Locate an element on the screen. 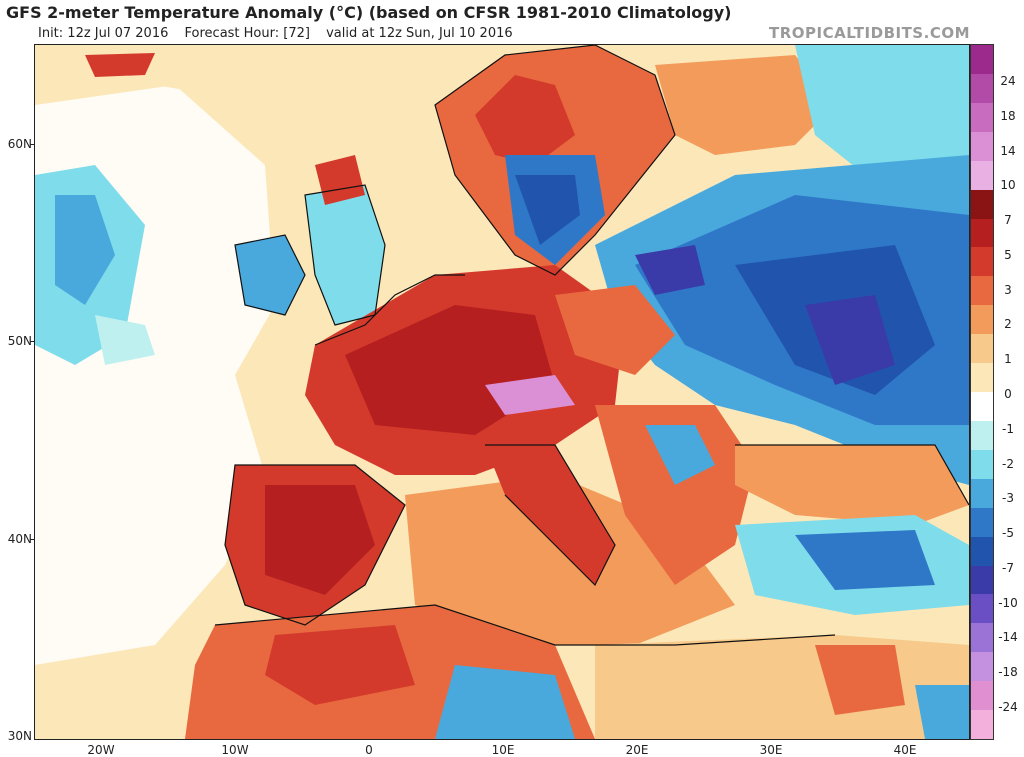 The image size is (1024, 757). colorbar-label: -2 is located at coordinates (1008, 463).